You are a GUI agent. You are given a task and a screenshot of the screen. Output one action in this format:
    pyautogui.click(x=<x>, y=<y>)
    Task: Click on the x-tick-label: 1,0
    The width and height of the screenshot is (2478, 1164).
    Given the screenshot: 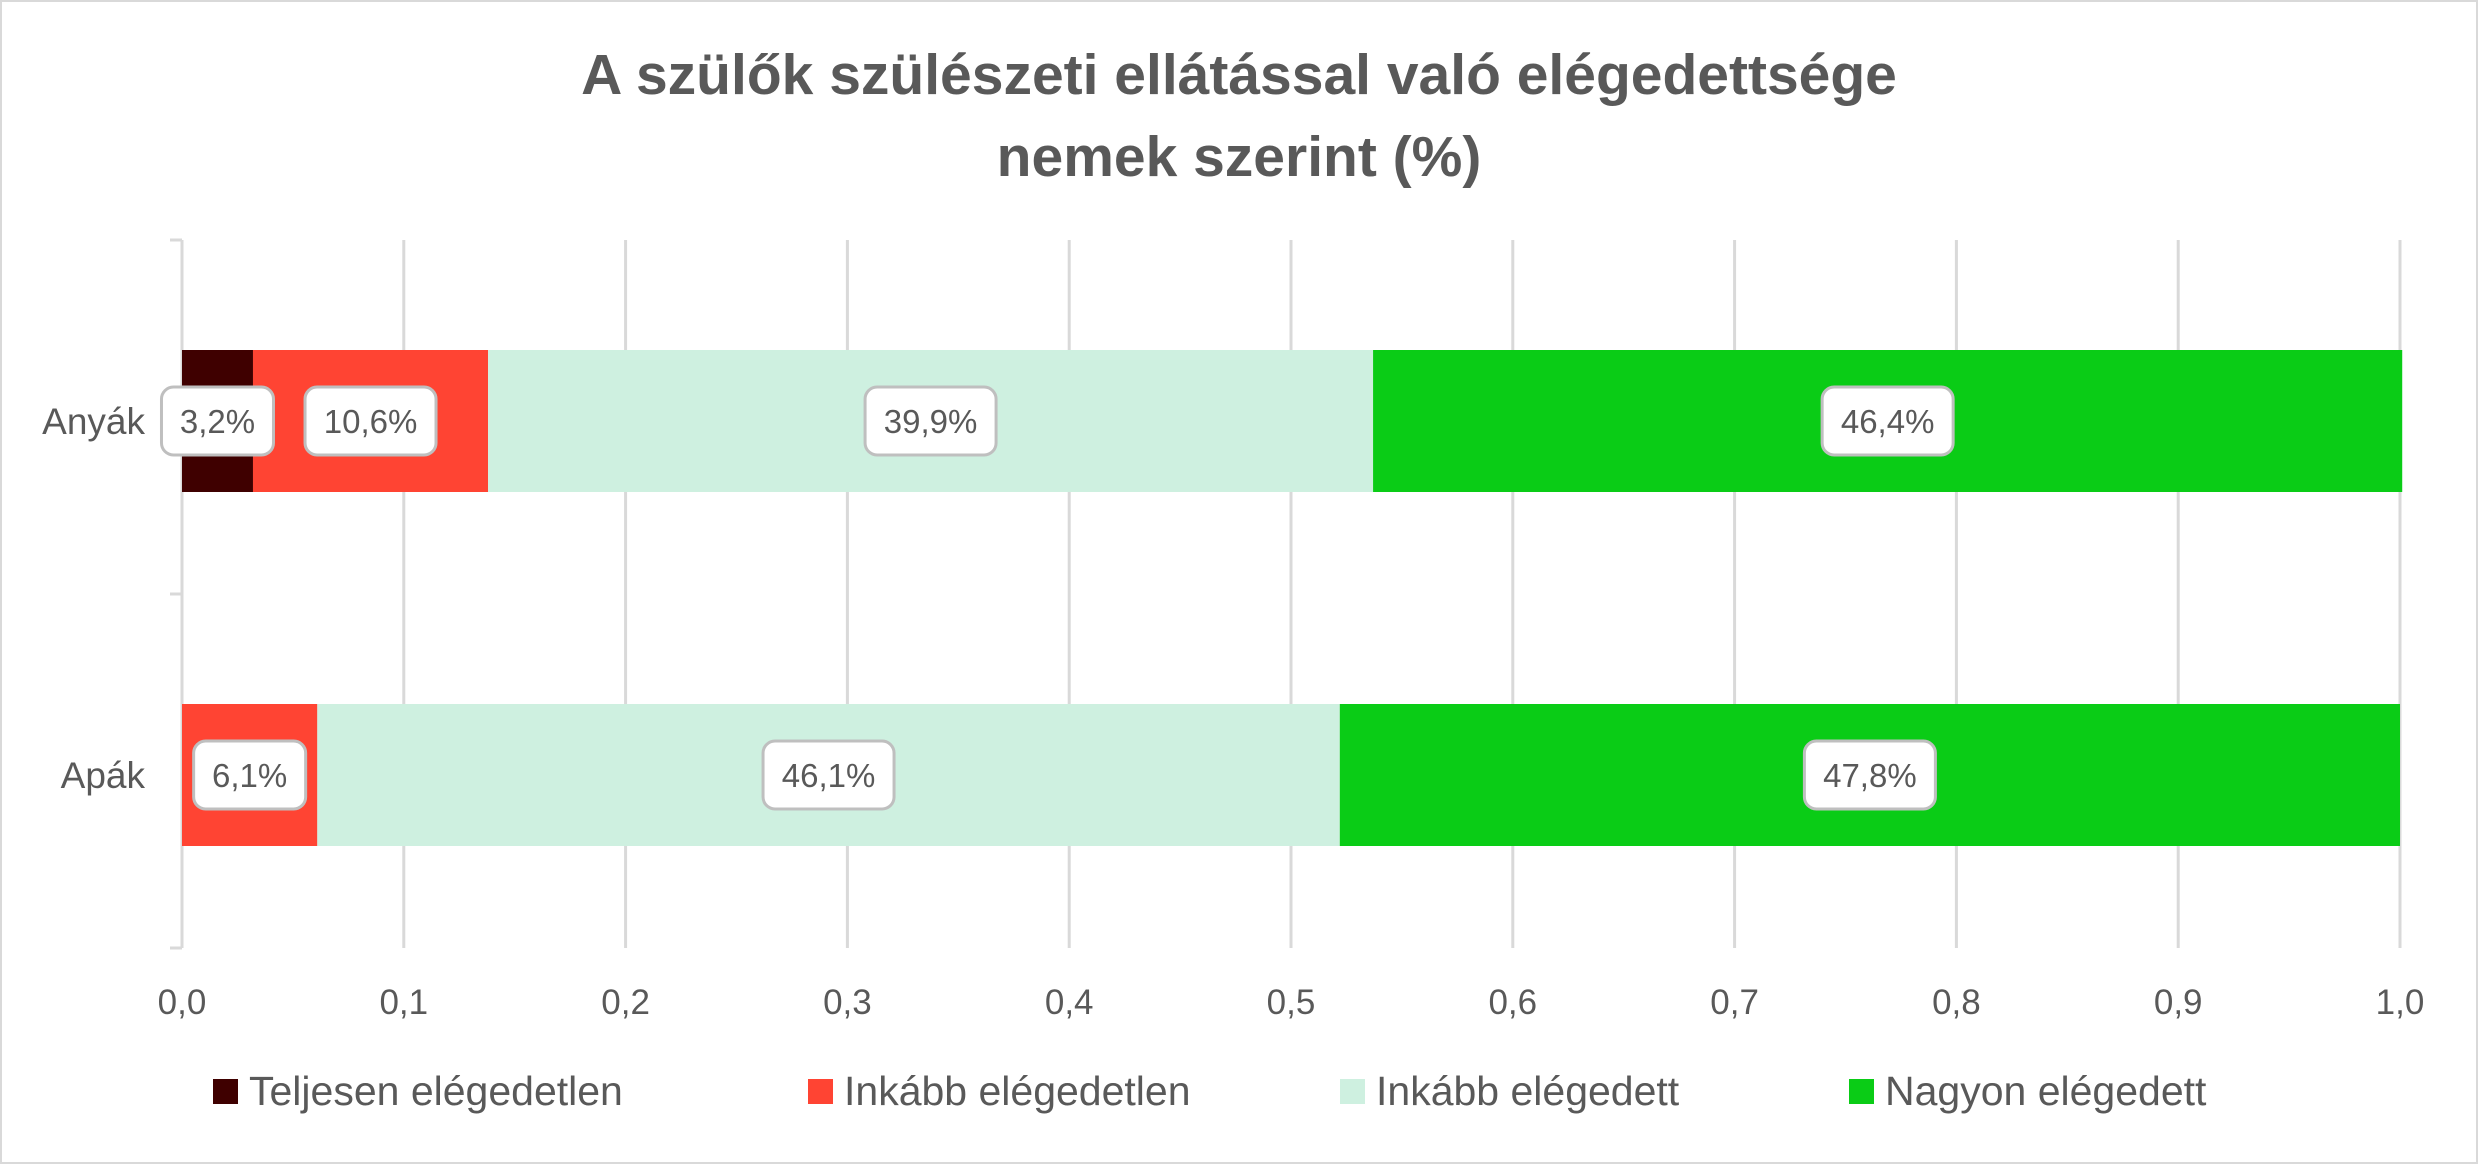 What is the action you would take?
    pyautogui.click(x=2400, y=1002)
    